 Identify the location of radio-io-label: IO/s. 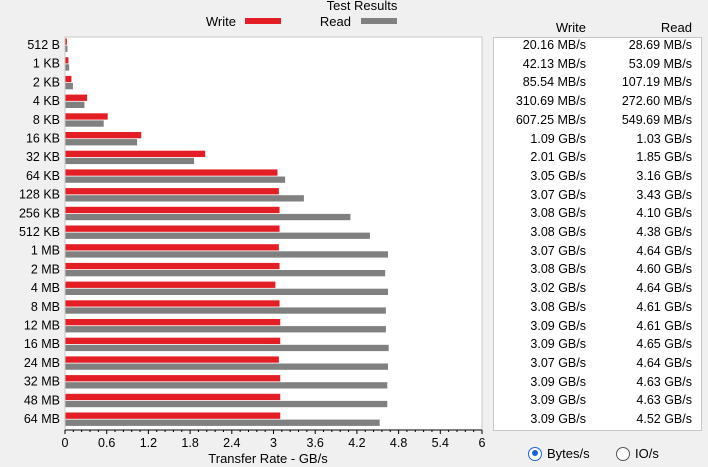
(647, 453).